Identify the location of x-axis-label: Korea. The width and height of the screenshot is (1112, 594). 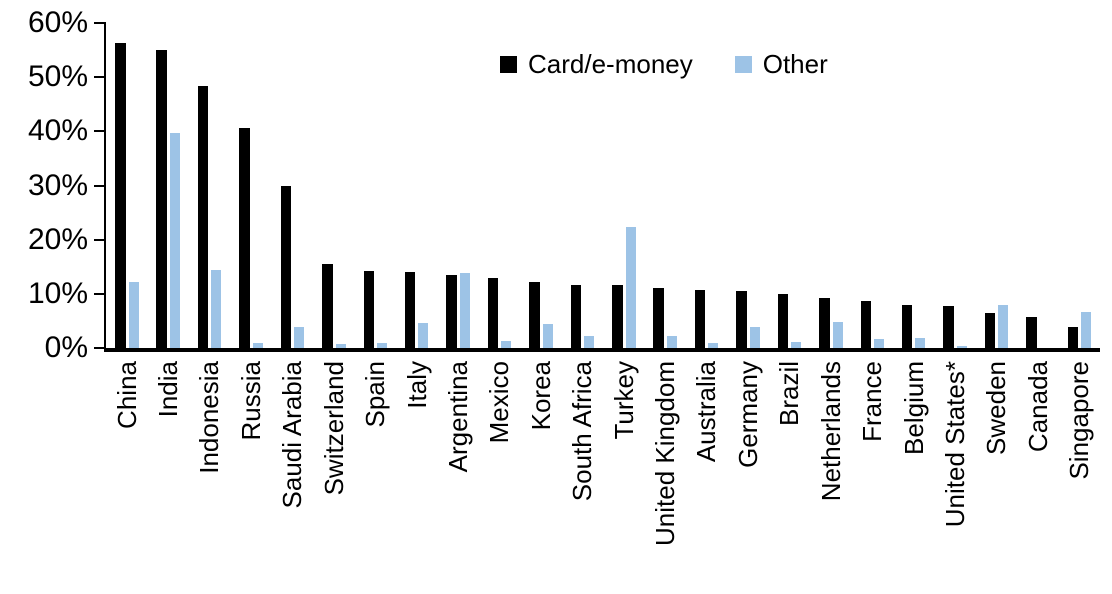
(540, 475).